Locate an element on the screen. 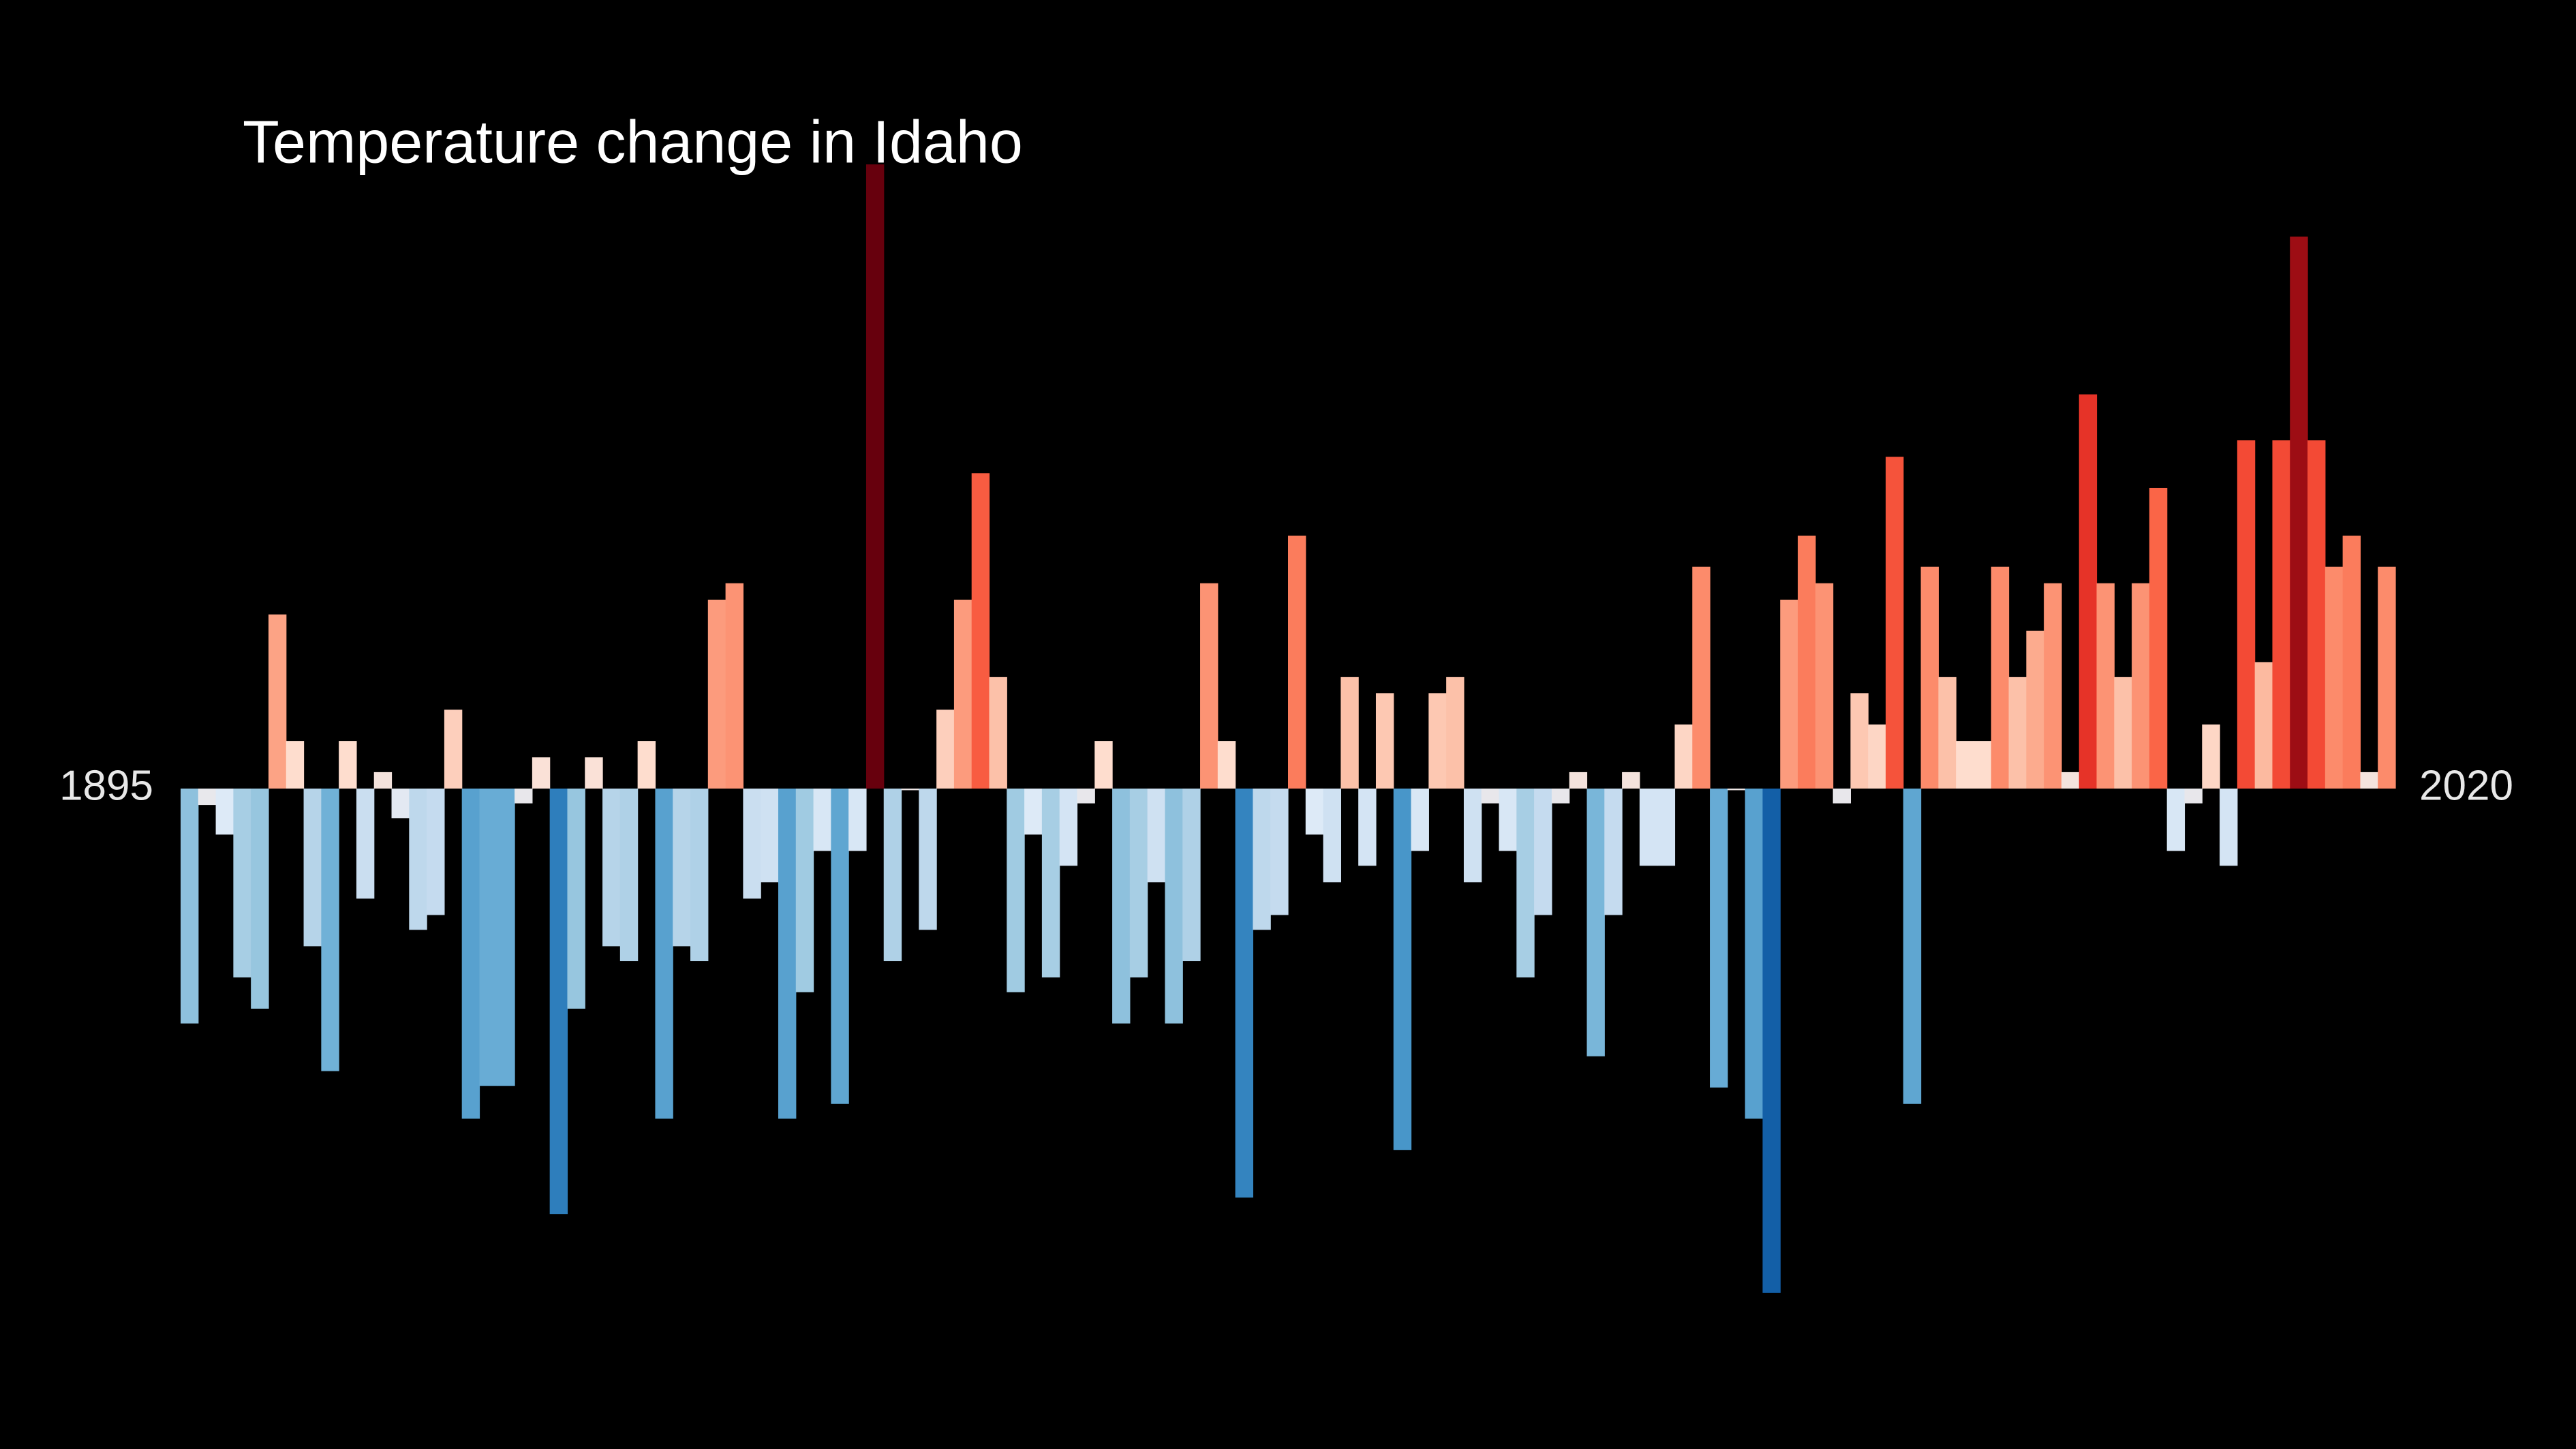 Image resolution: width=2576 pixels, height=1449 pixels. x-tick-label: 1895 is located at coordinates (106, 785).